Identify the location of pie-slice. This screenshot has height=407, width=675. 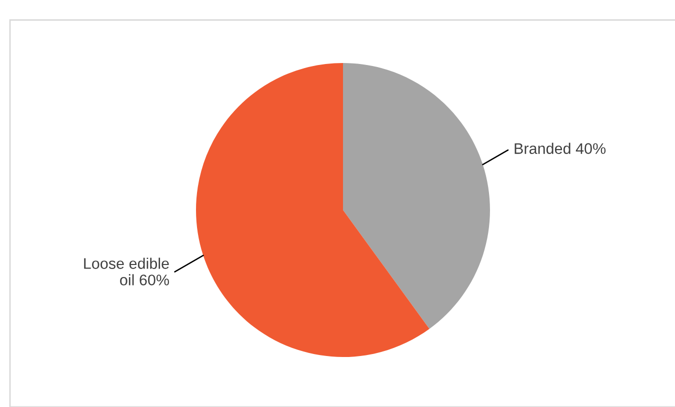
(416, 196).